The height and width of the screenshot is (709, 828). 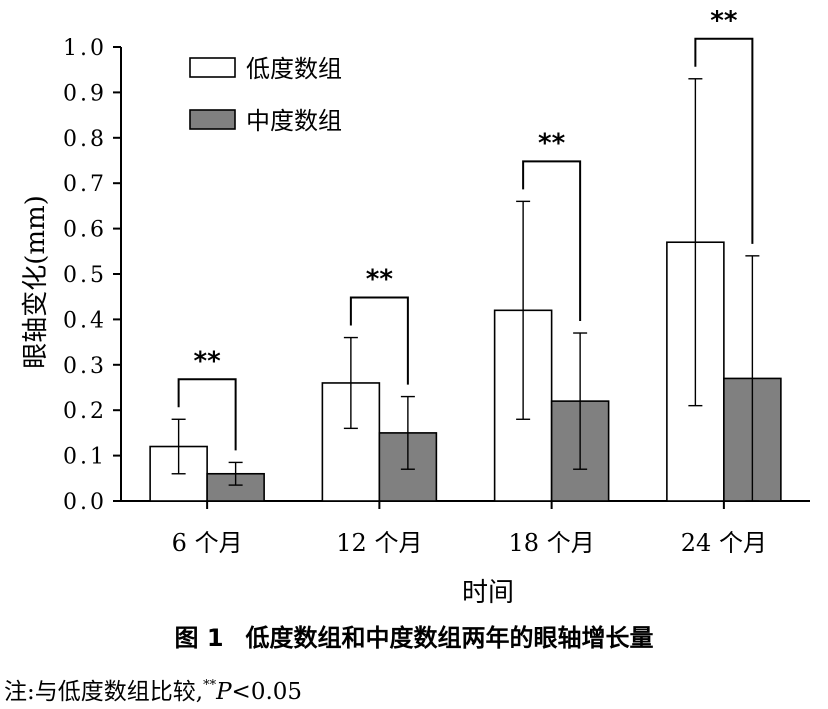 I want to click on note-significance-mark: **, so click(x=210, y=685).